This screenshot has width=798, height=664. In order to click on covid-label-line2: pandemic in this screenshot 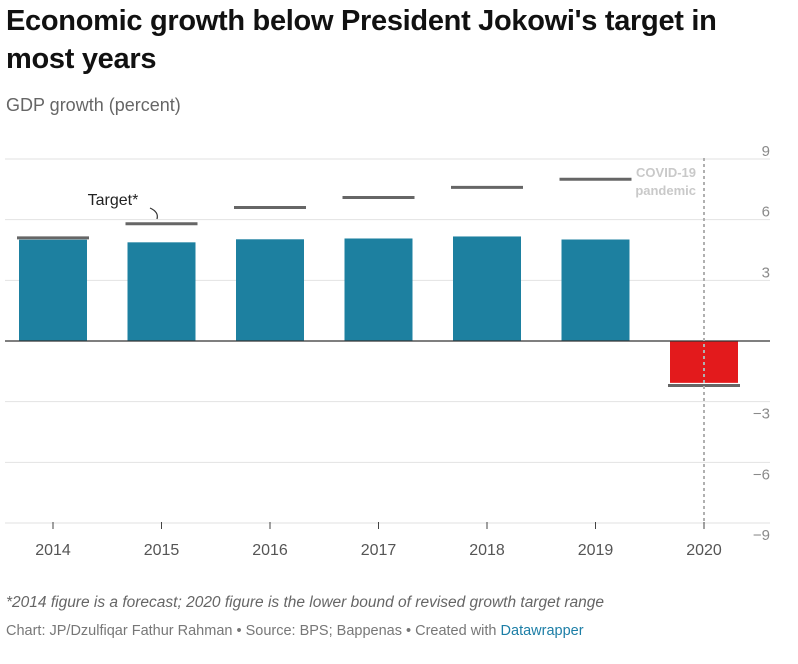, I will do `click(665, 190)`.